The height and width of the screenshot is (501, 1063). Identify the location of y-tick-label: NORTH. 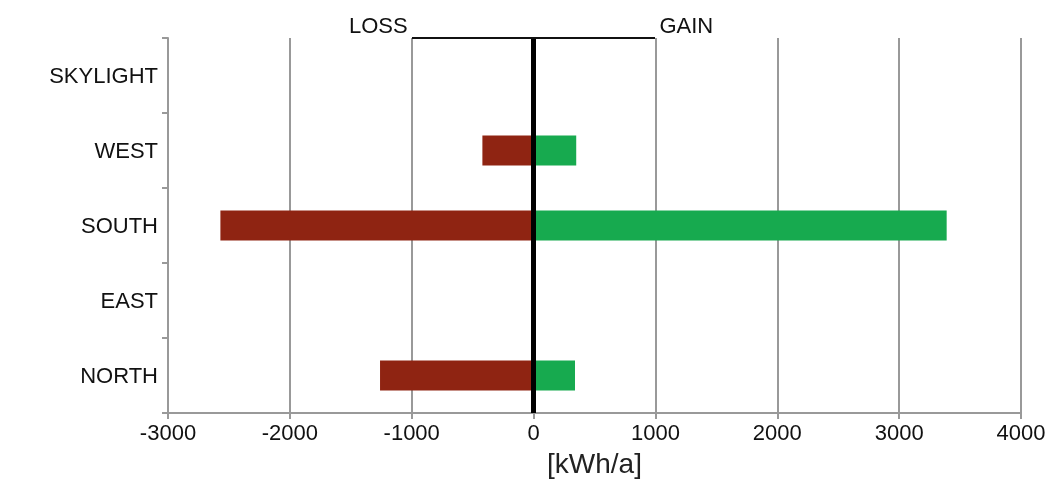
(119, 375).